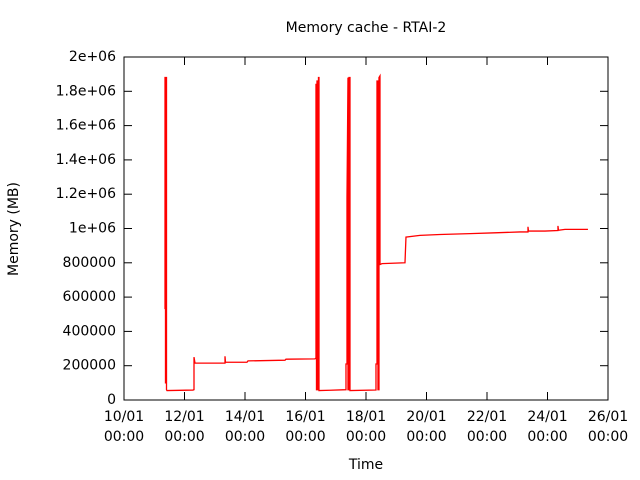 The width and height of the screenshot is (640, 480). What do you see at coordinates (111, 400) in the screenshot?
I see `y-tick-label: 0` at bounding box center [111, 400].